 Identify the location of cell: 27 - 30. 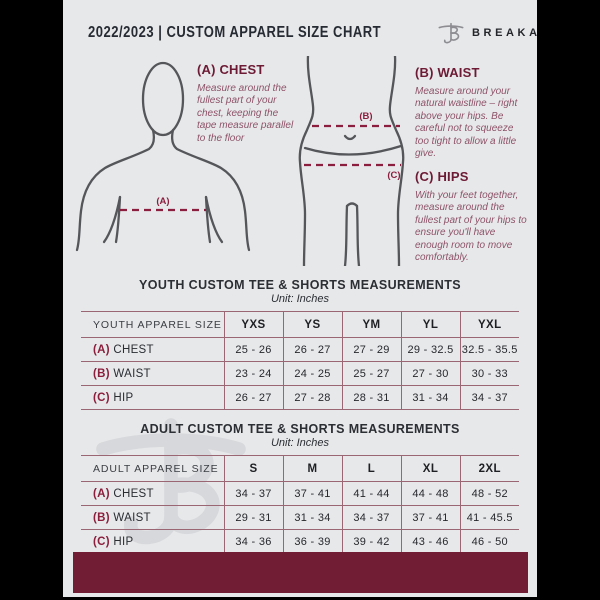
(430, 373).